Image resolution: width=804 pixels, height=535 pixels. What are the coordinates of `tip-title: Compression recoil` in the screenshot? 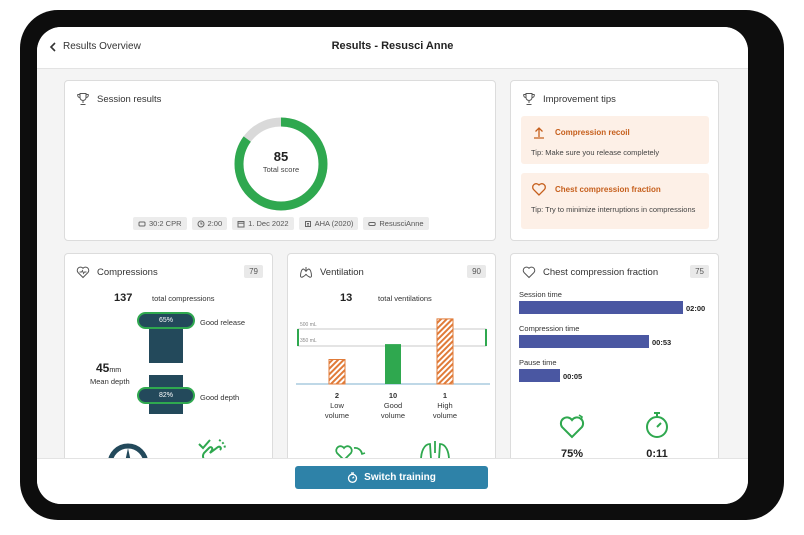 It's located at (592, 132).